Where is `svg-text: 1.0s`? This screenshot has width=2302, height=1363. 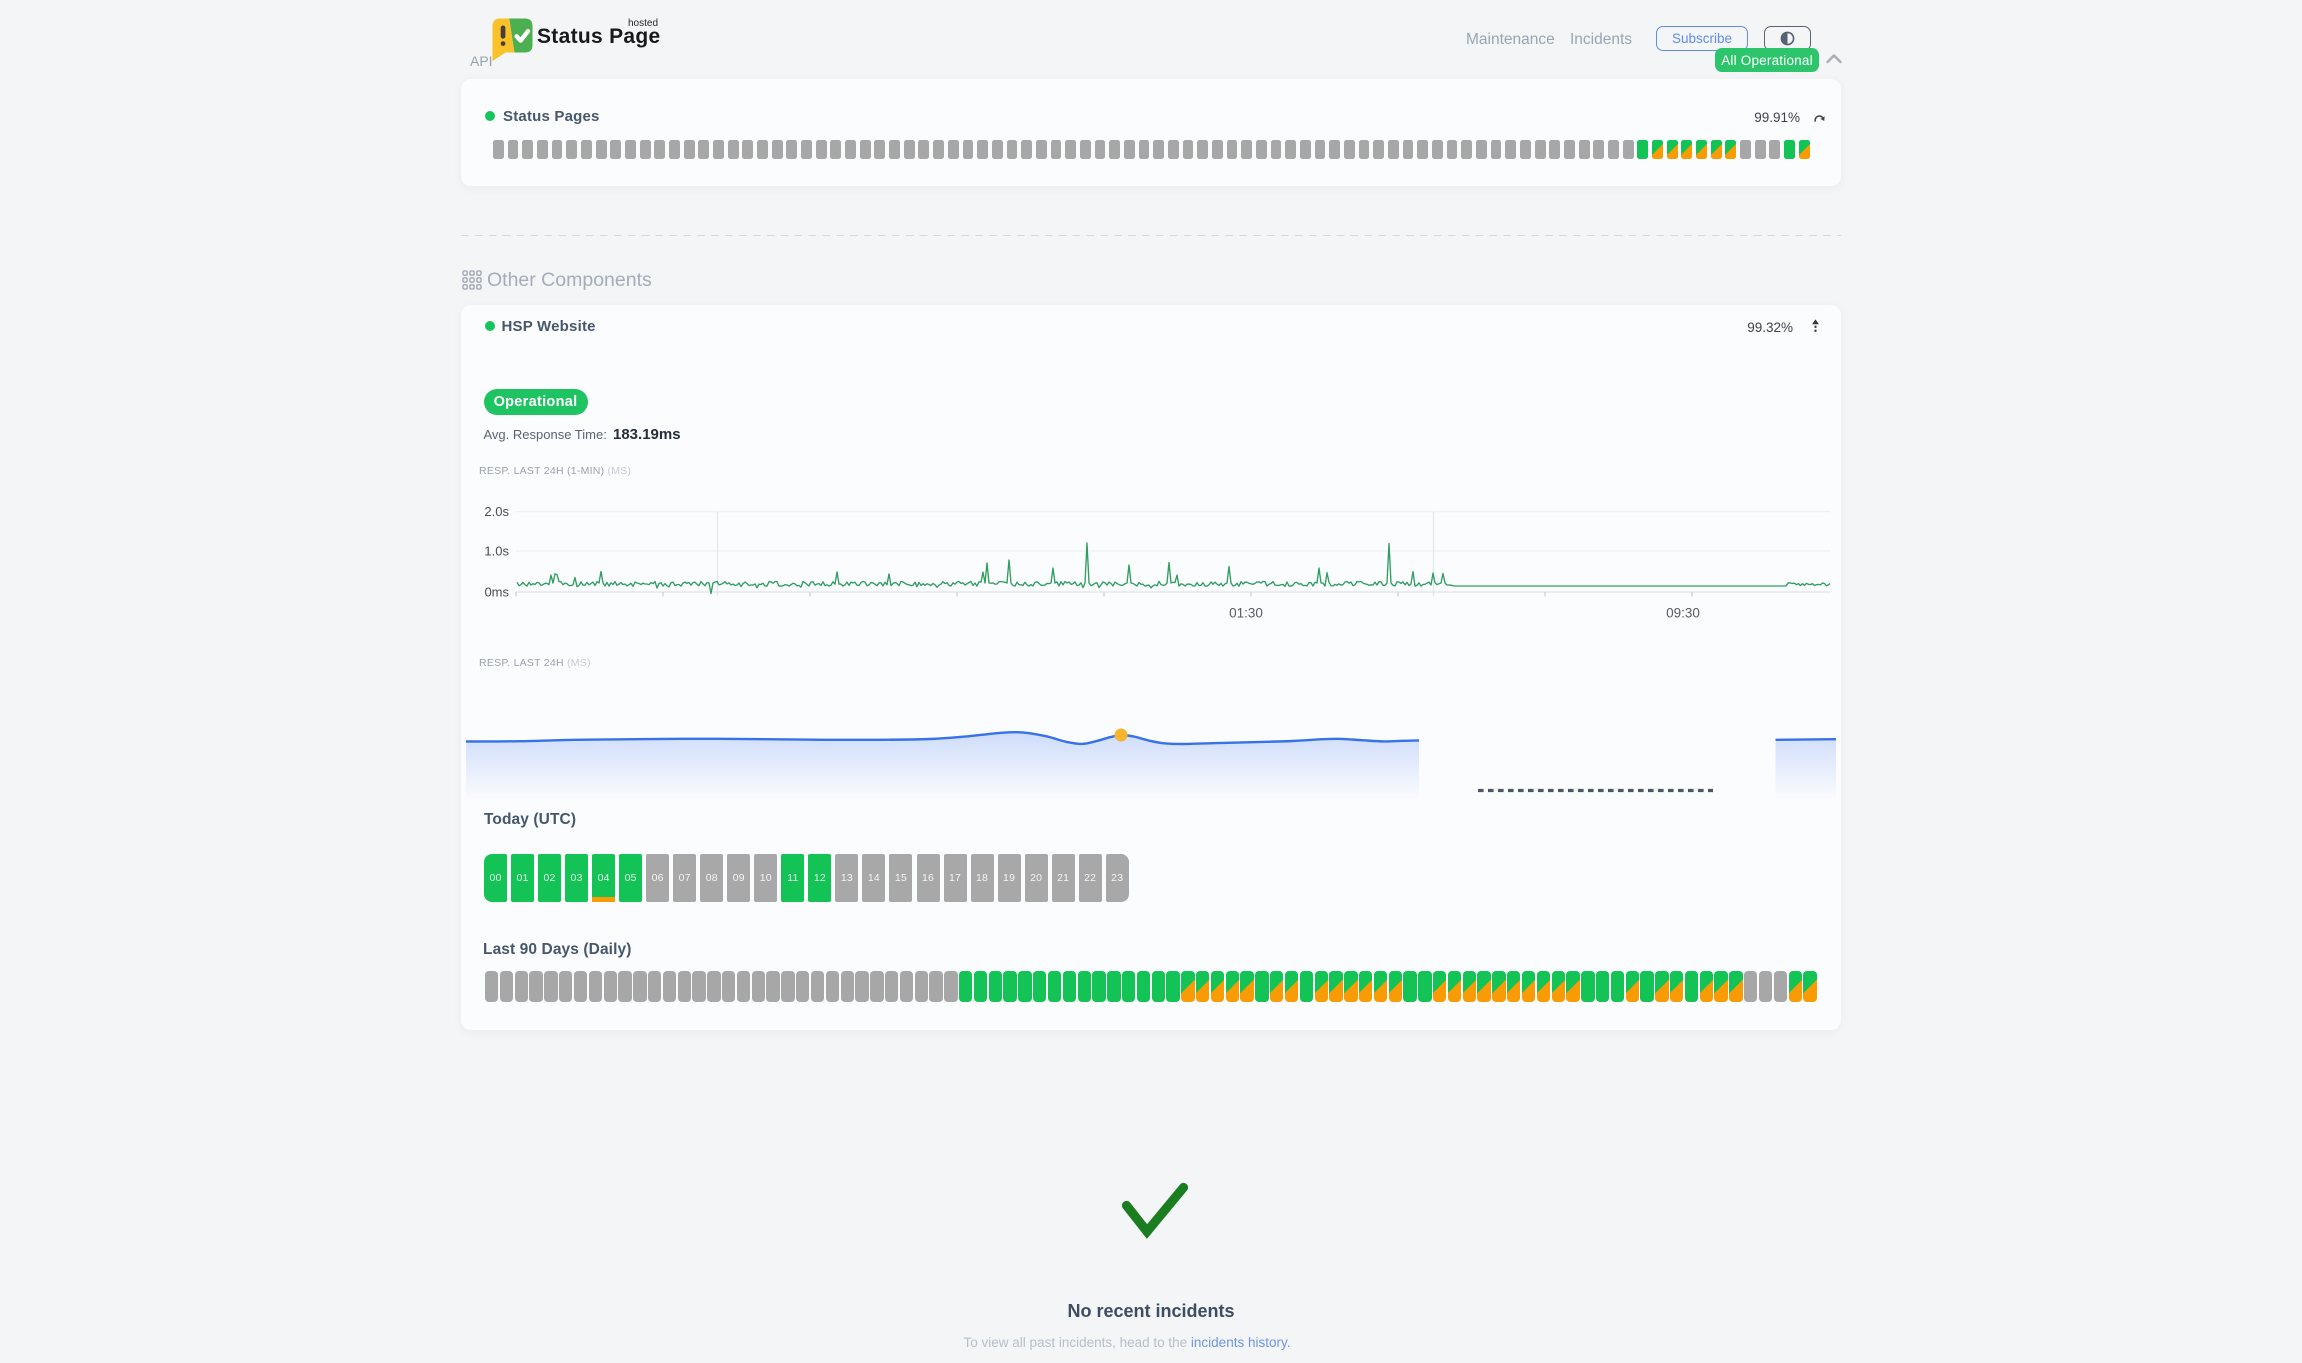
svg-text: 1.0s is located at coordinates (496, 551).